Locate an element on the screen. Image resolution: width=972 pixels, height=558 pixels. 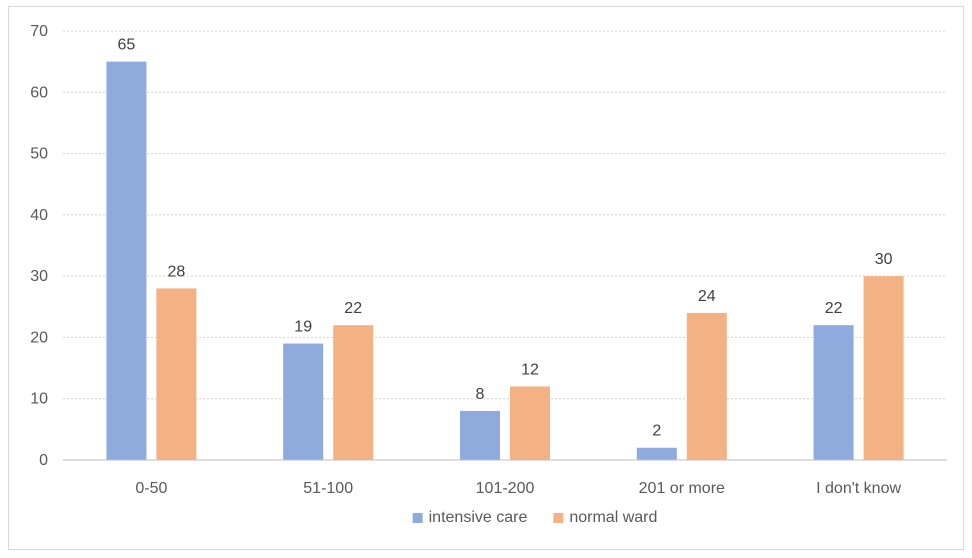
y-tick-label: 50 is located at coordinates (39, 154).